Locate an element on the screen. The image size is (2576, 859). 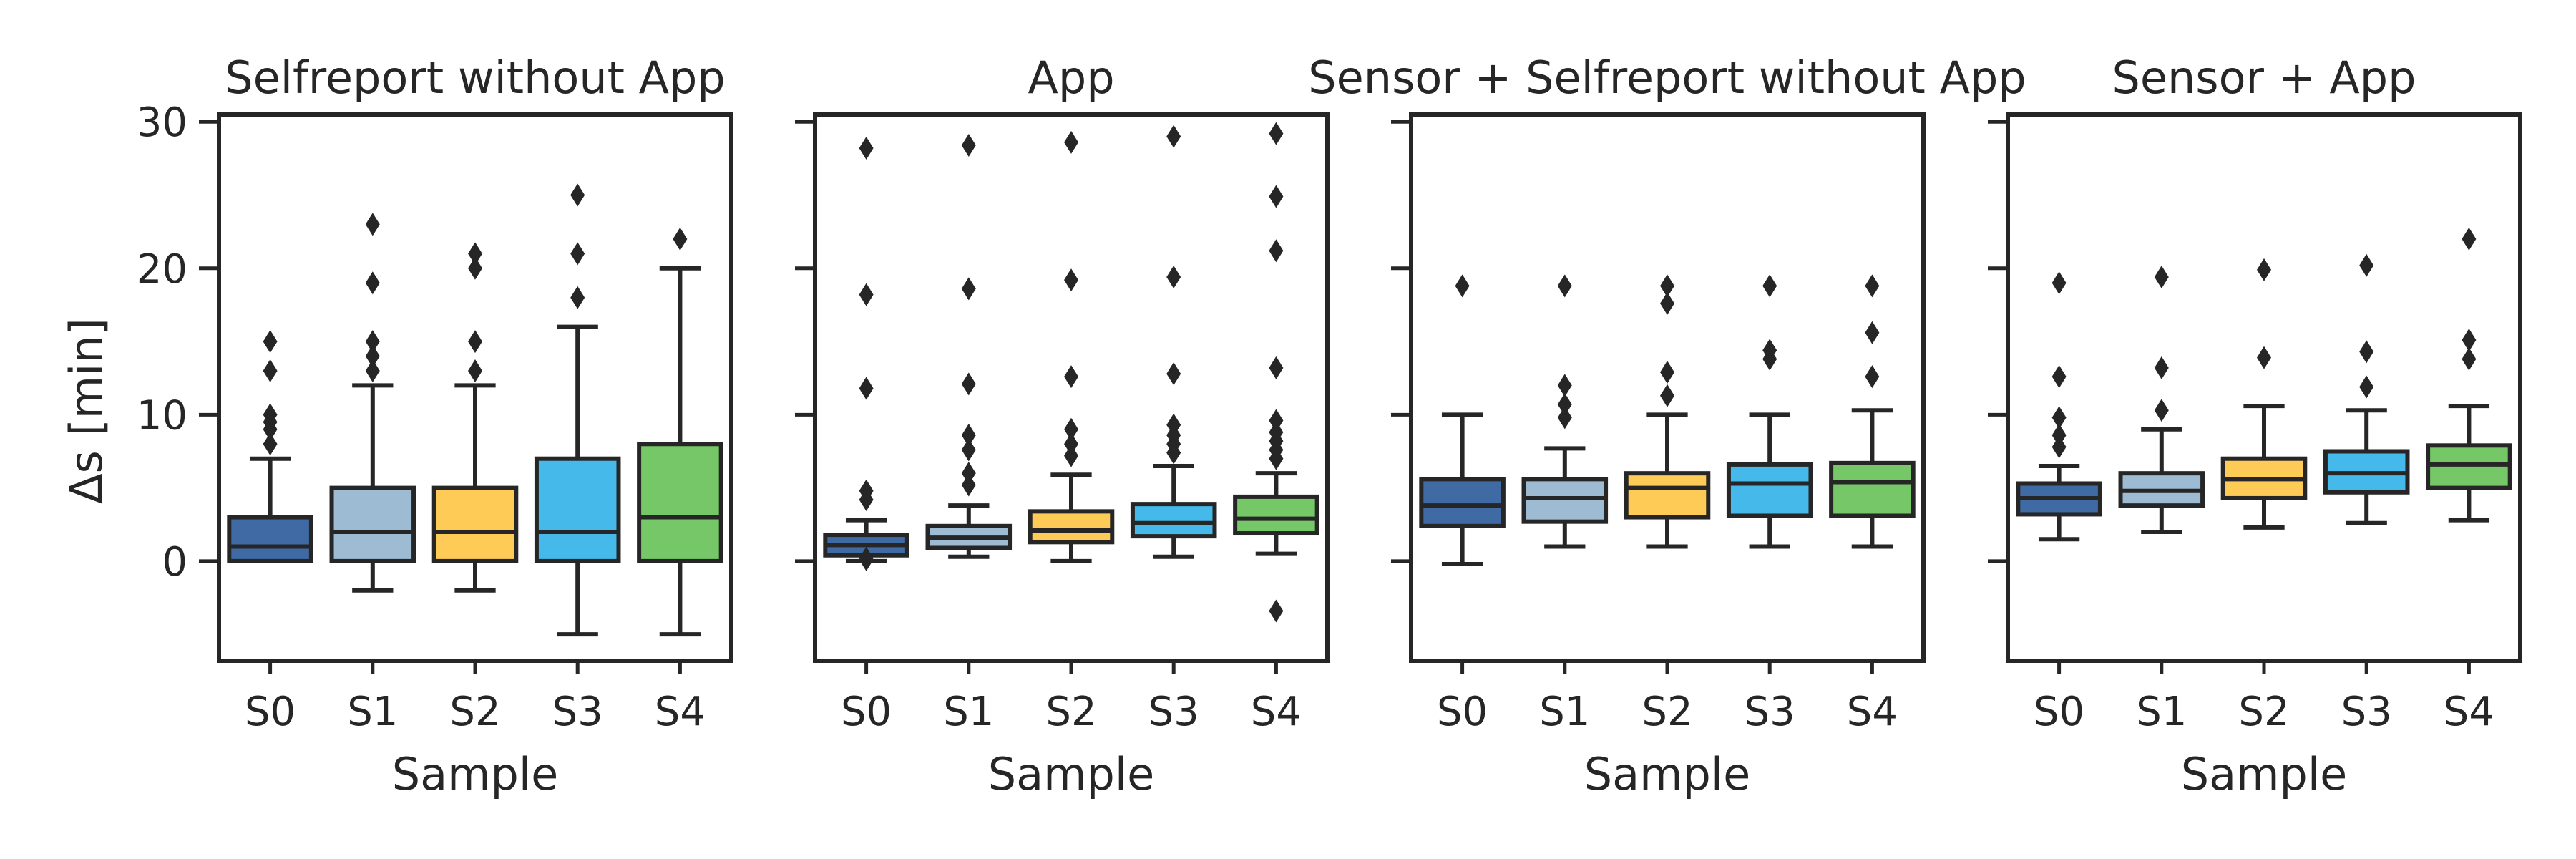
y-axis-label: Δs [min] is located at coordinates (86, 411).